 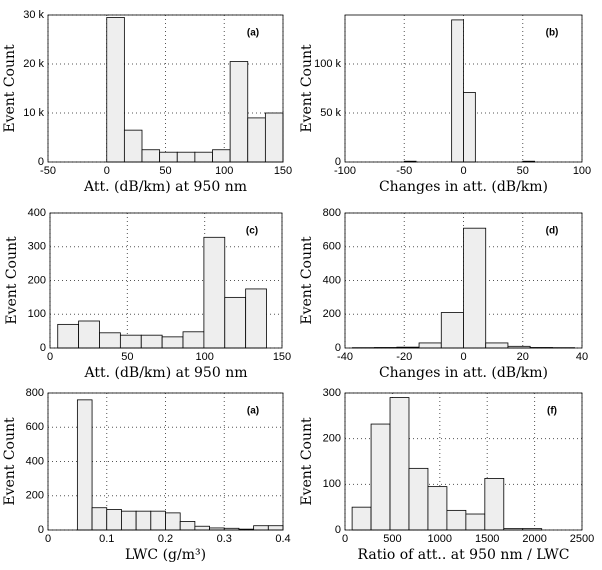 I want to click on x-tick-label: -40, so click(x=345, y=357).